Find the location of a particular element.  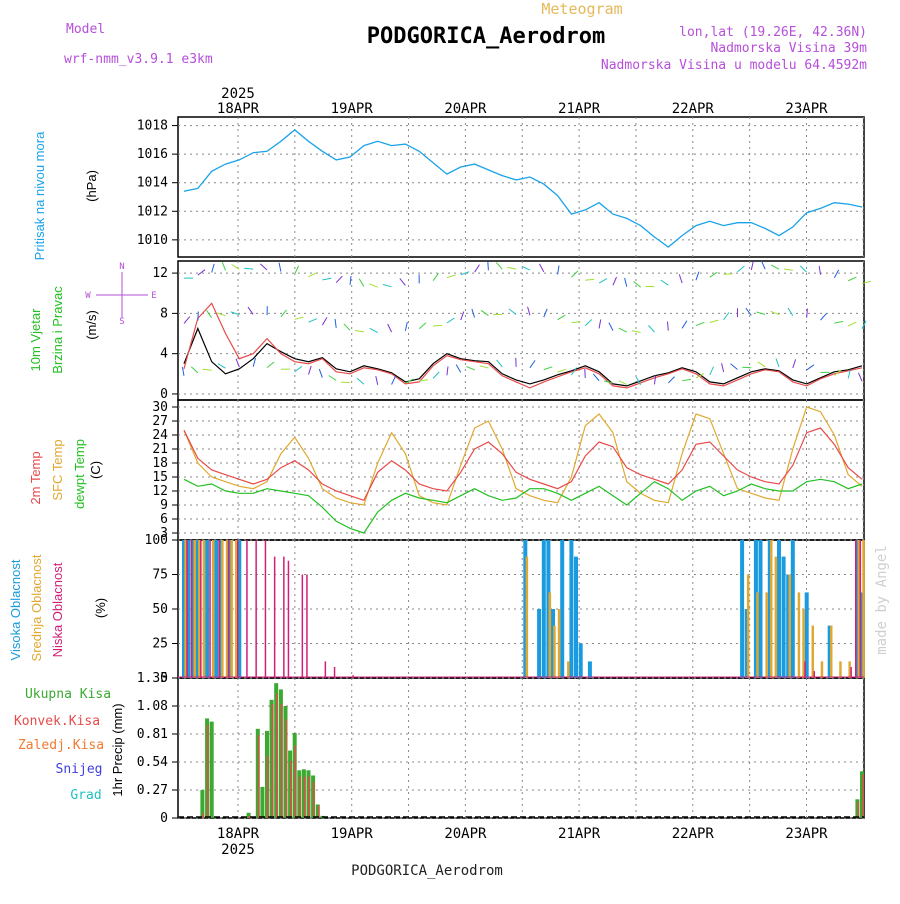

legend-total-rain: Ukupna Kisa is located at coordinates (68, 694).